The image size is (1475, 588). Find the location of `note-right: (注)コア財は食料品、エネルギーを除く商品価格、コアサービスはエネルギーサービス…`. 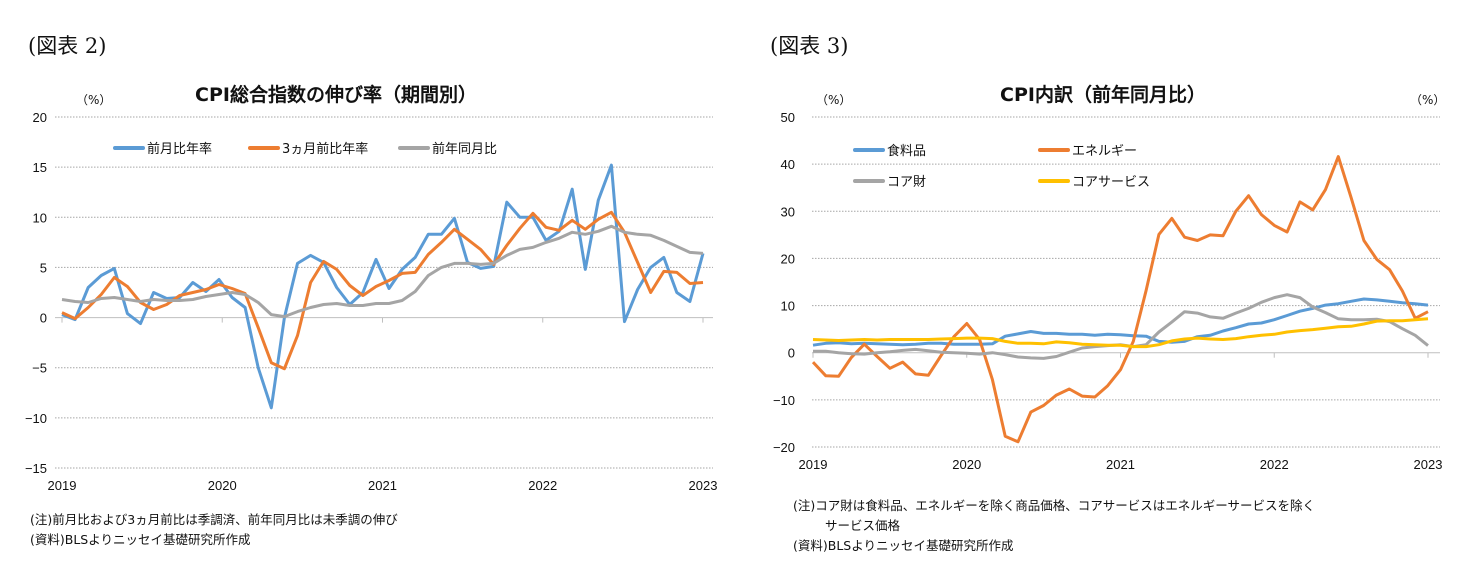

note-right: (注)コア財は食料品、エネルギーを除く商品価格、コアサービスはエネルギーサービス… is located at coordinates (1054, 526).